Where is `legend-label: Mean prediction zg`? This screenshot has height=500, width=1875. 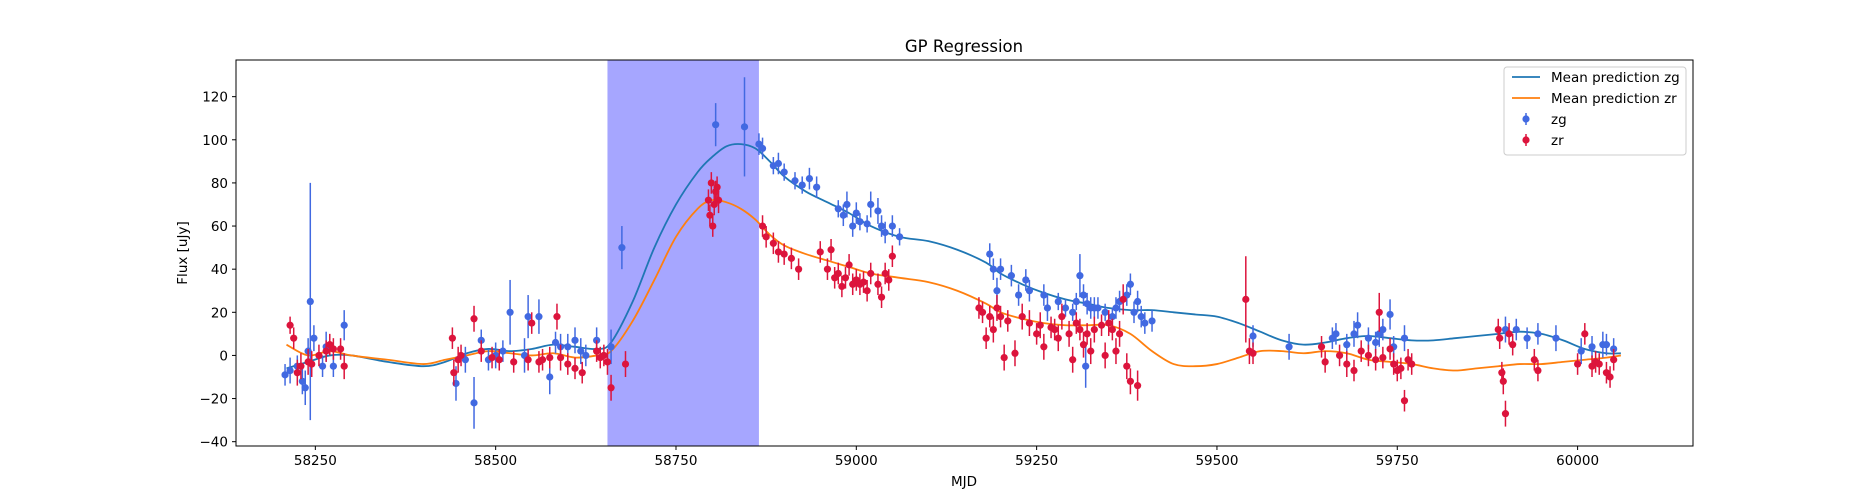 legend-label: Mean prediction zg is located at coordinates (1615, 78).